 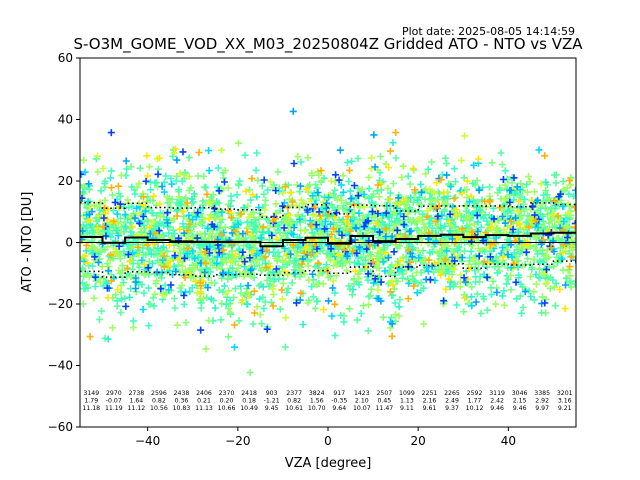 What do you see at coordinates (317, 393) in the screenshot?
I see `bin-count-10: 3824` at bounding box center [317, 393].